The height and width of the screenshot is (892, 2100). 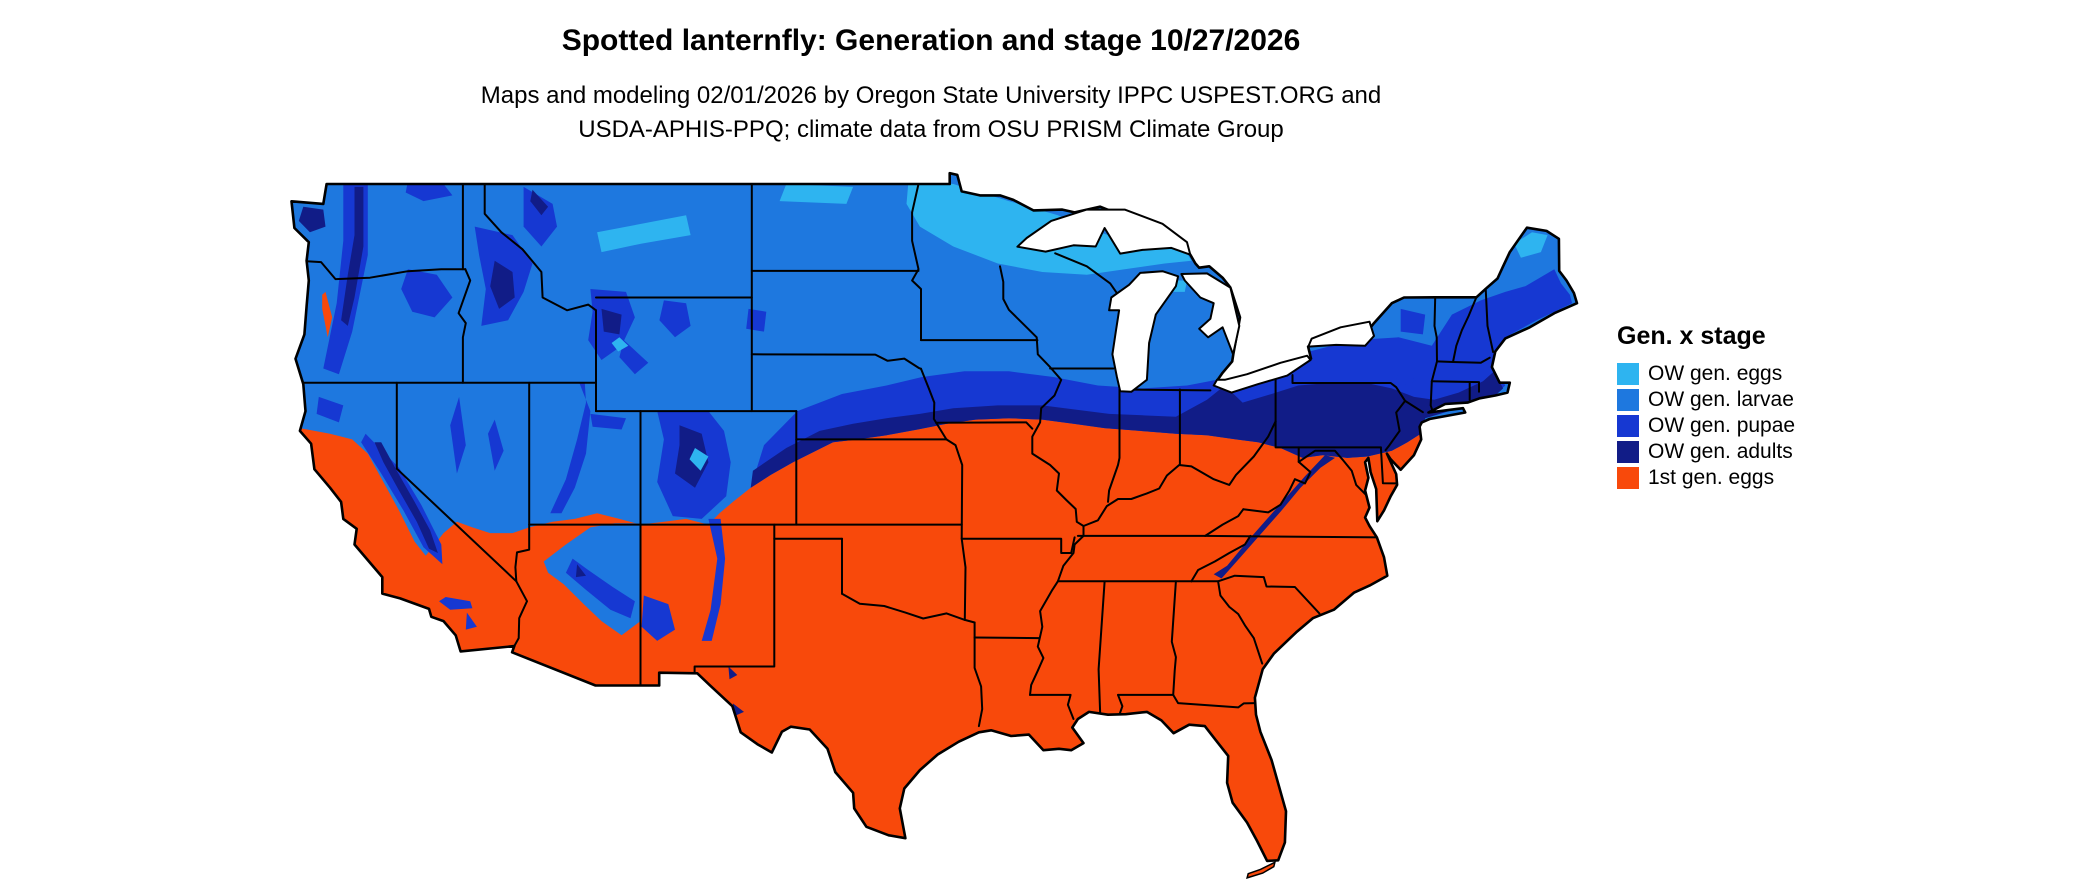 I want to click on legend-label: 1st gen. eggs, so click(x=1711, y=477).